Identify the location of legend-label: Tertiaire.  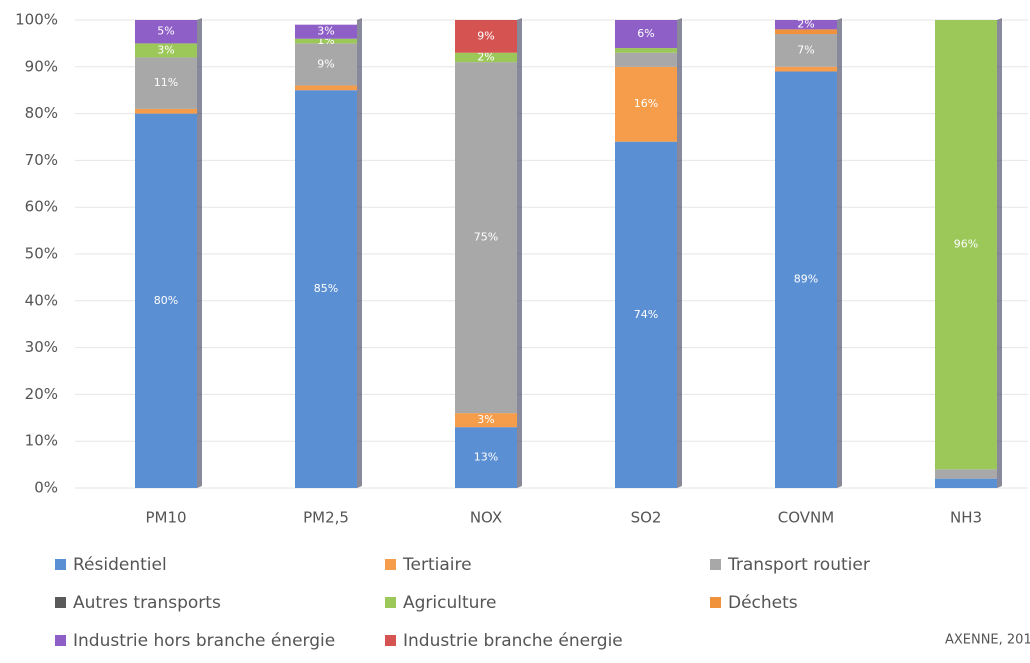
(437, 565).